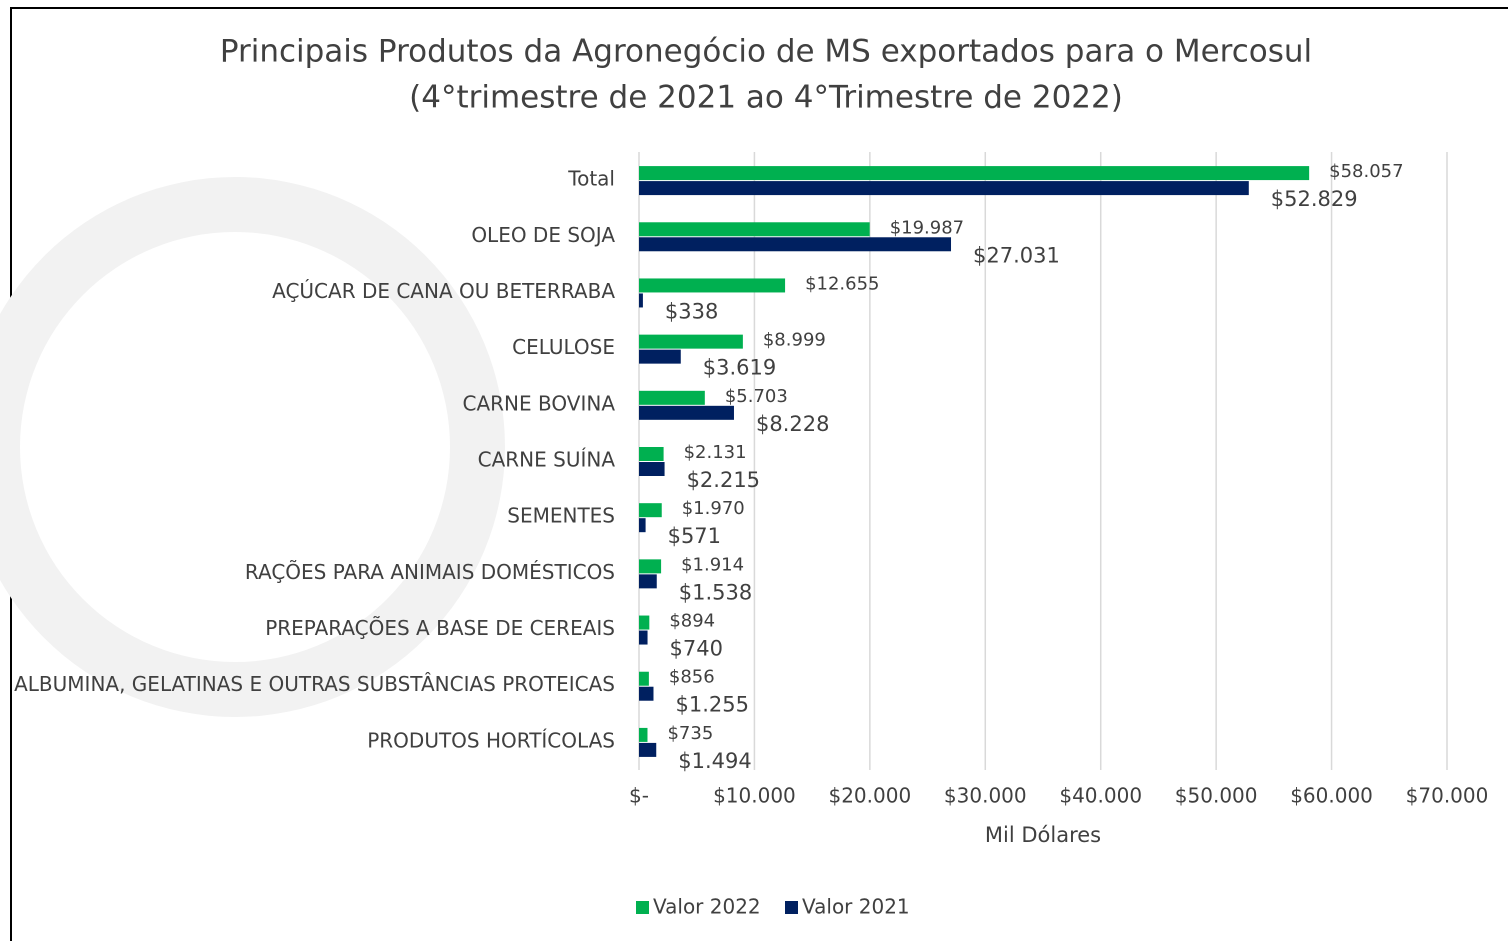 The height and width of the screenshot is (941, 1508). Describe the element at coordinates (1331, 796) in the screenshot. I see `x-tick-label: $60.000` at that location.